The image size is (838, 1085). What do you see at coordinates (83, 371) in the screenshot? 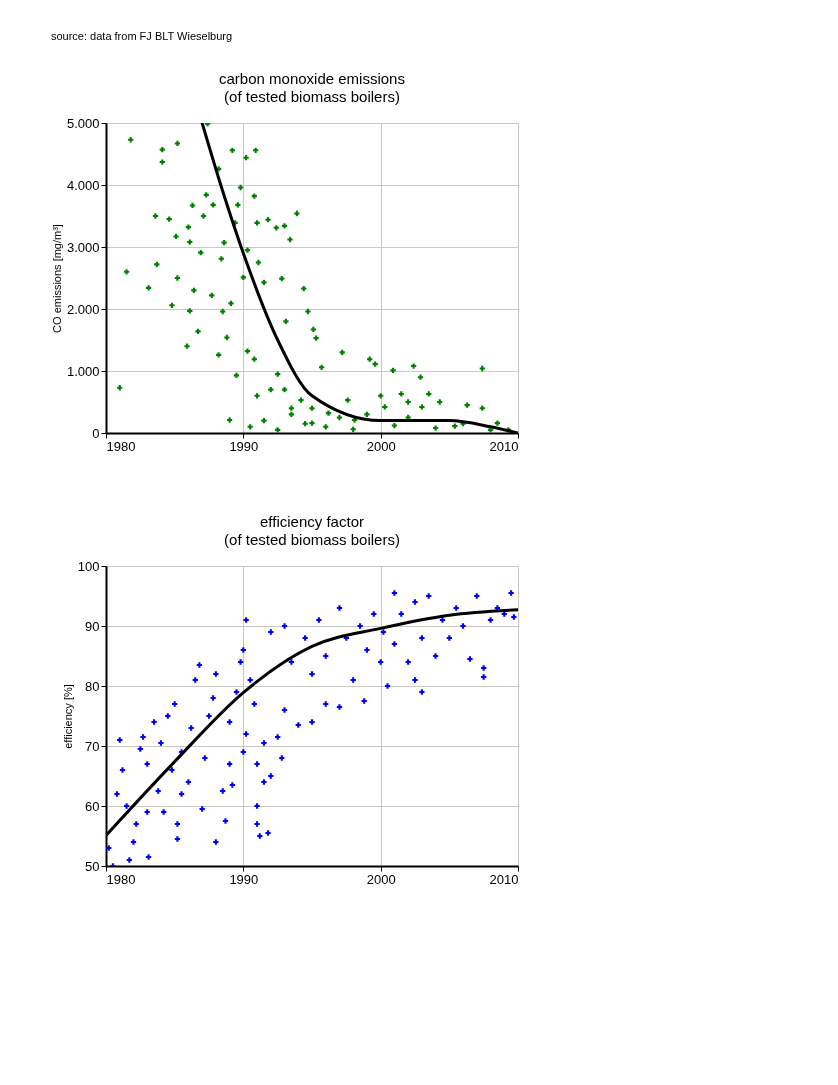
I see `y-tick-label: 1.000` at bounding box center [83, 371].